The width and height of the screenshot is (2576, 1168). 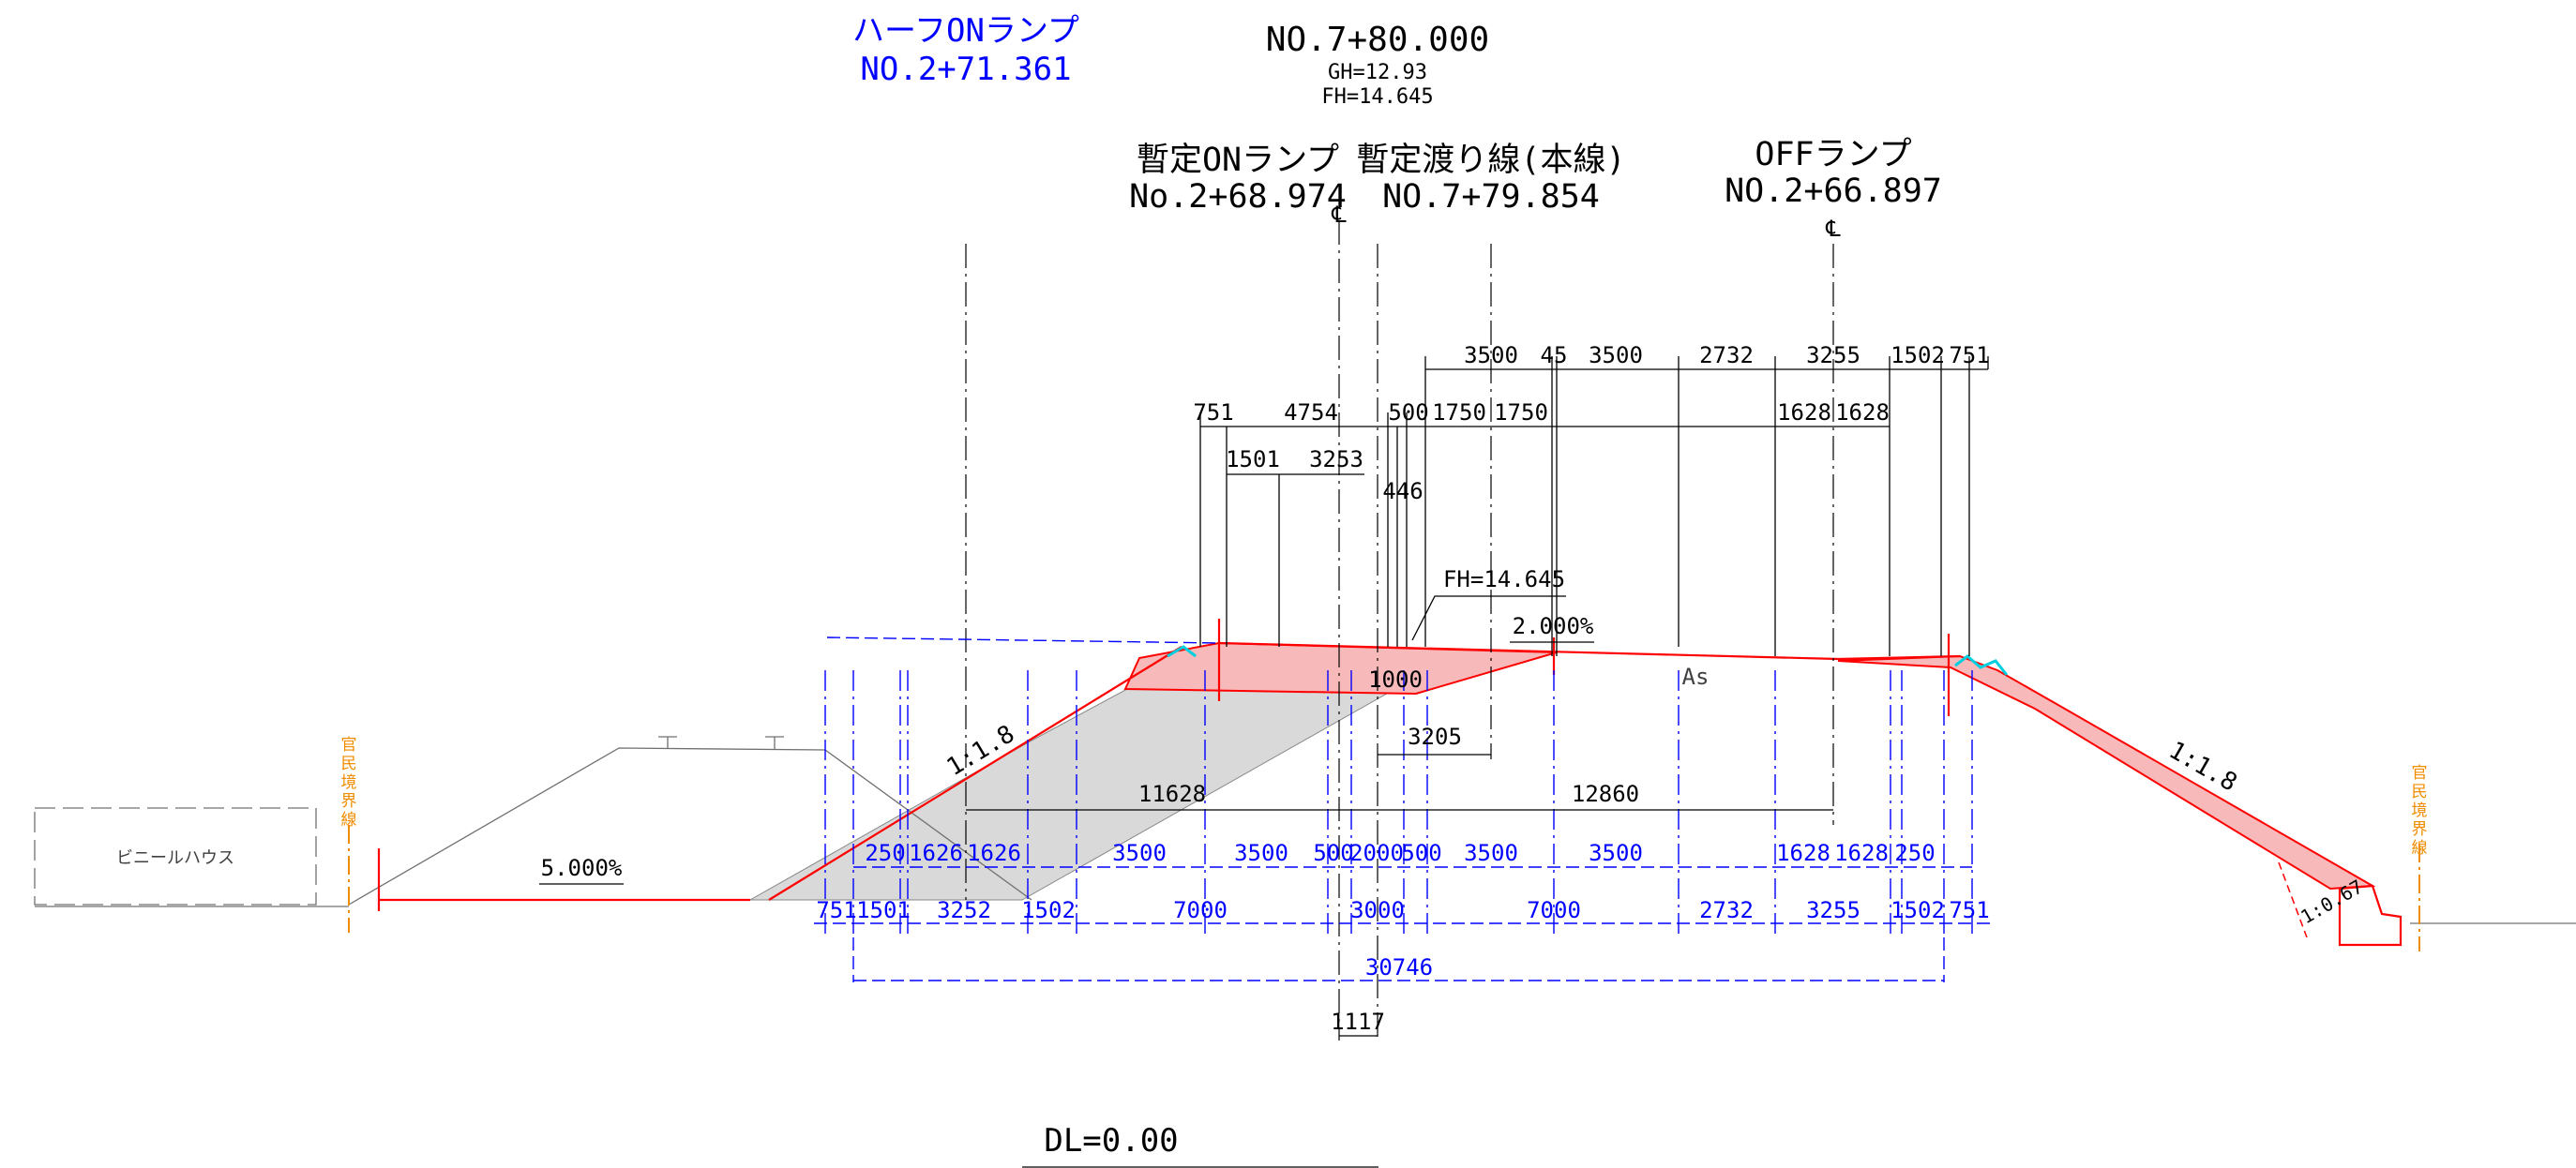 I want to click on dl-label: DL=0.00, so click(x=1111, y=1141).